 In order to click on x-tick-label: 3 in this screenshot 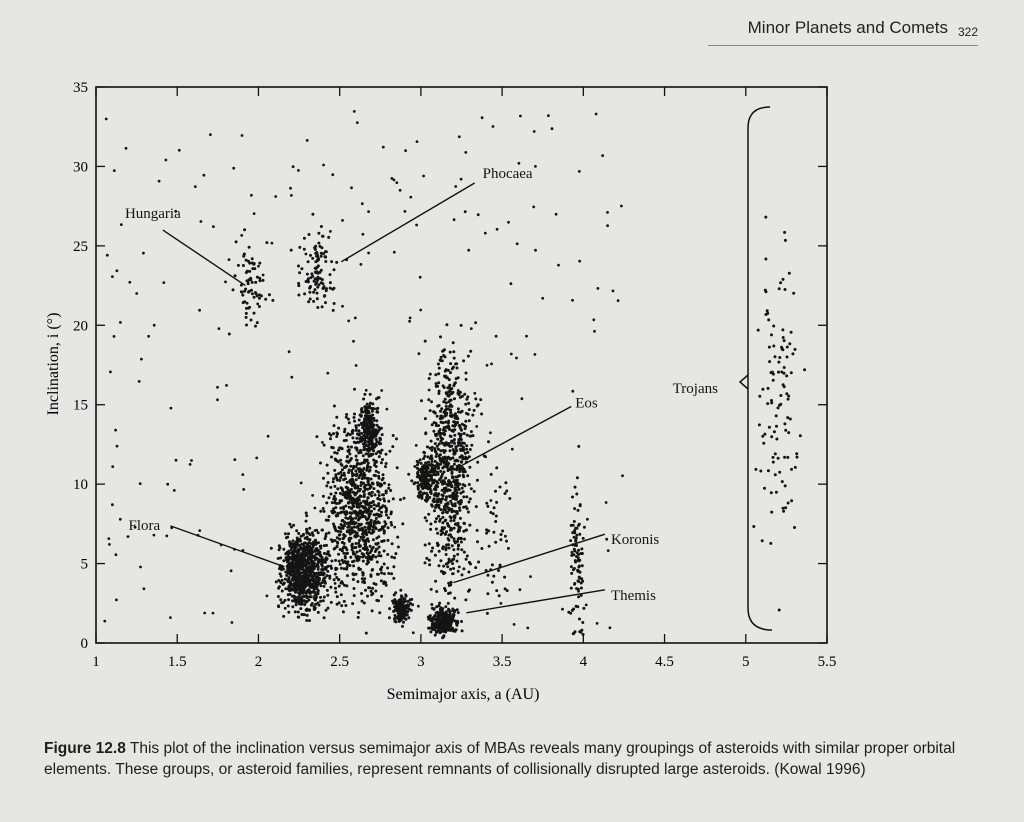, I will do `click(421, 662)`.